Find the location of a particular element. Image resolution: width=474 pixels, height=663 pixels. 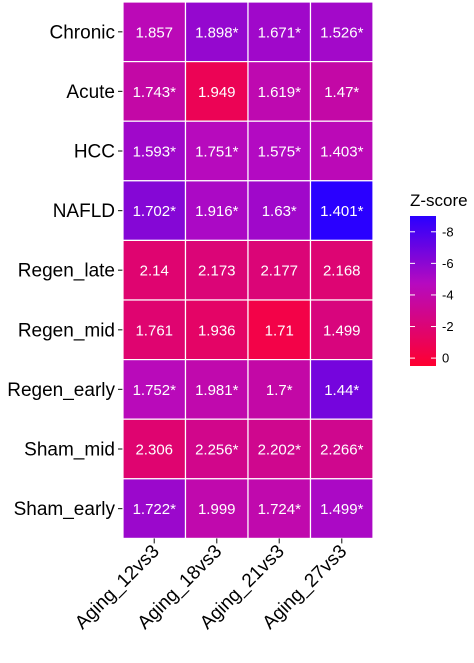

row-label-regen-mid: Regen_mid is located at coordinates (66, 330).